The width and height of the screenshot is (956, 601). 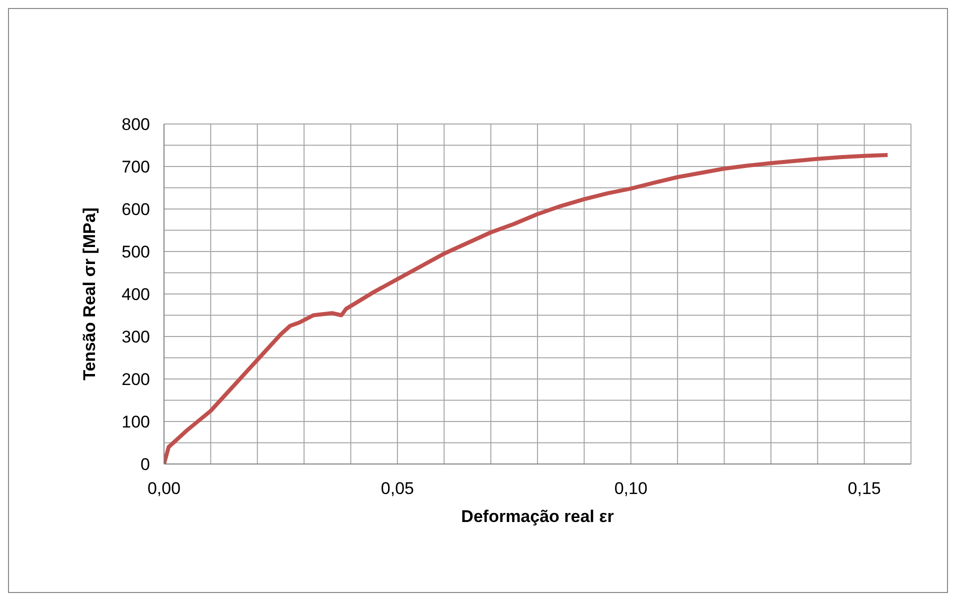 What do you see at coordinates (136, 422) in the screenshot?
I see `y-tick-label: 100` at bounding box center [136, 422].